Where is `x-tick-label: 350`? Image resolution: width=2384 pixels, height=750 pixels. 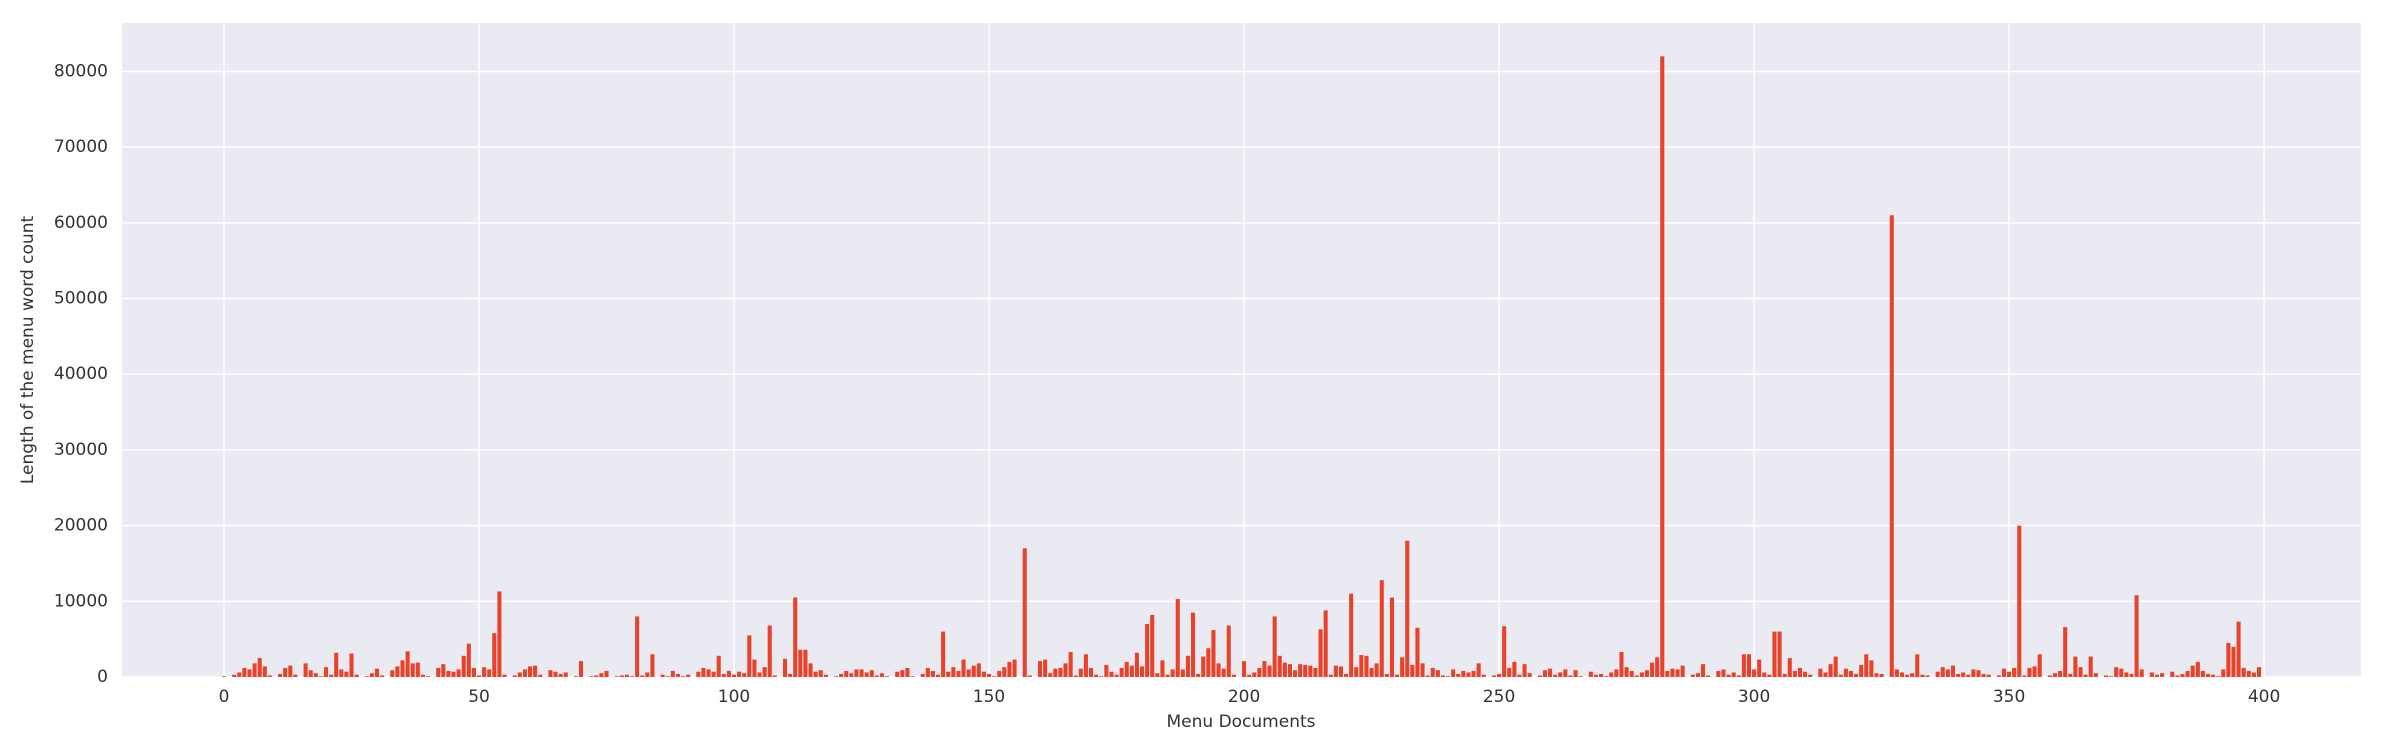 x-tick-label: 350 is located at coordinates (2009, 697).